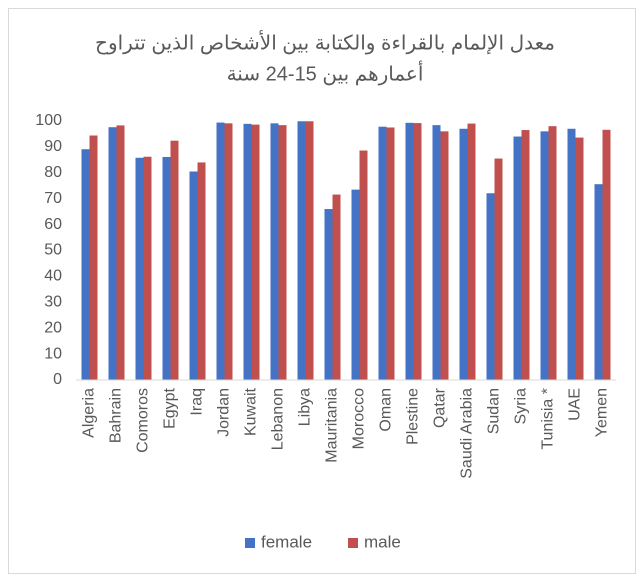 The width and height of the screenshot is (644, 582). What do you see at coordinates (332, 425) in the screenshot?
I see `x-tick-label: Mauritania` at bounding box center [332, 425].